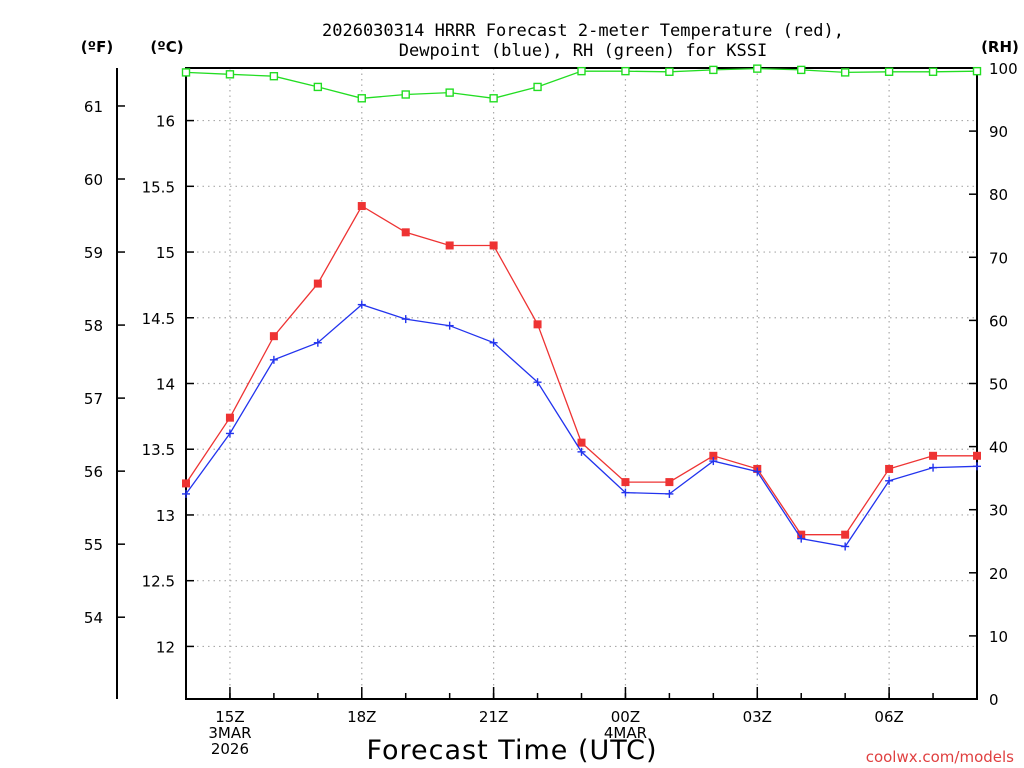 Image resolution: width=1024 pixels, height=768 pixels. Describe the element at coordinates (93, 253) in the screenshot. I see `fahrenheit-tick-label: 59` at that location.